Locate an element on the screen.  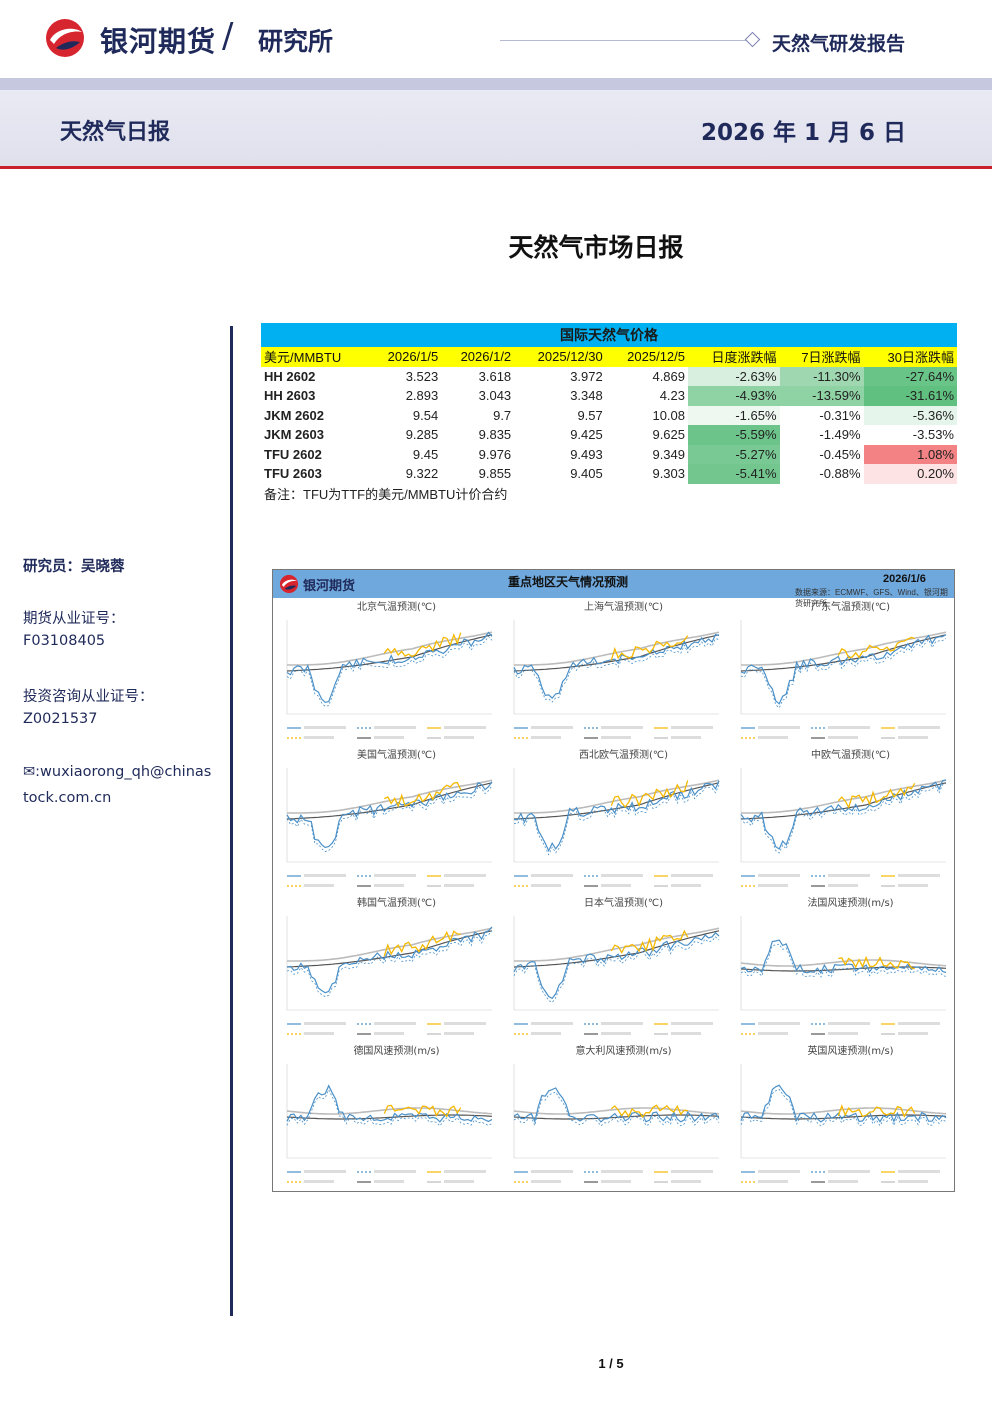
contract-name: JKM 2602 is located at coordinates (294, 415).